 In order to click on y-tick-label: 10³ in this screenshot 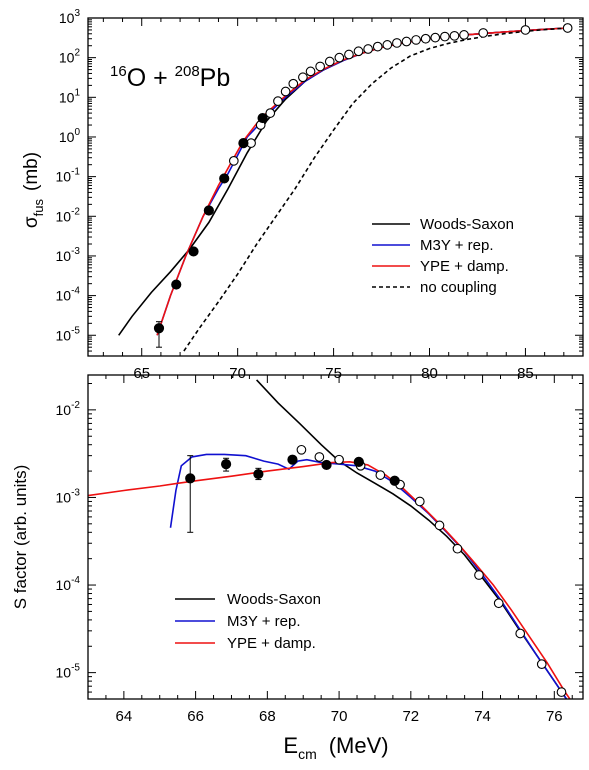, I will do `click(70, 17)`.